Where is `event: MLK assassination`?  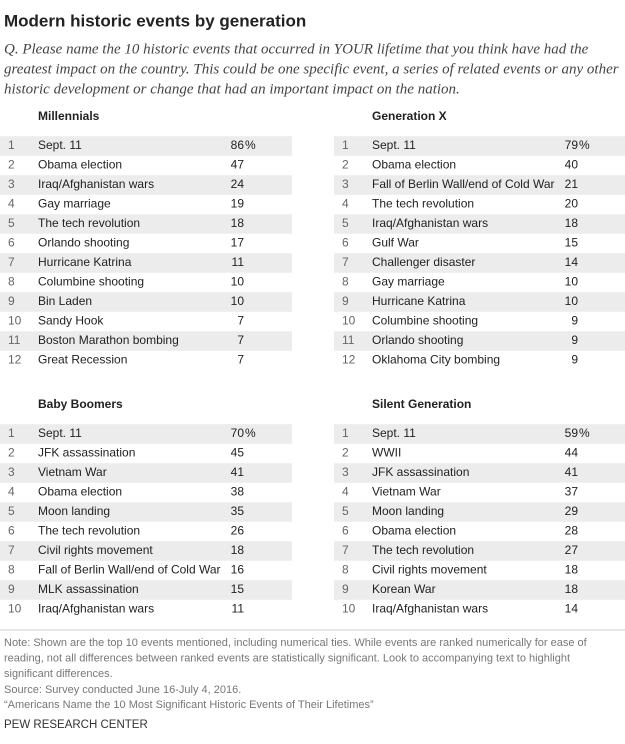
event: MLK assassination is located at coordinates (88, 589).